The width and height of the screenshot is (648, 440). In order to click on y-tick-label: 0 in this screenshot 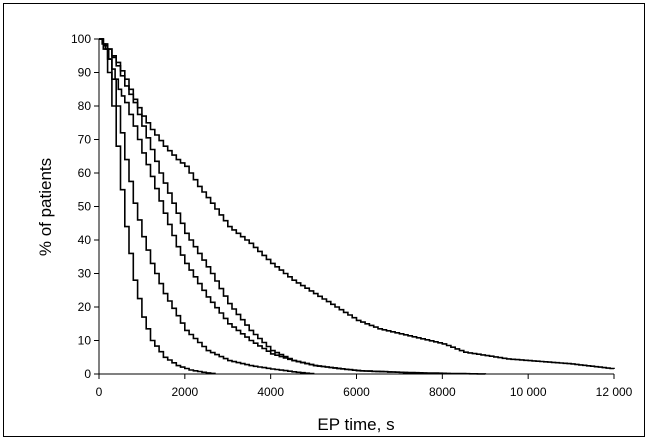, I will do `click(87, 374)`.